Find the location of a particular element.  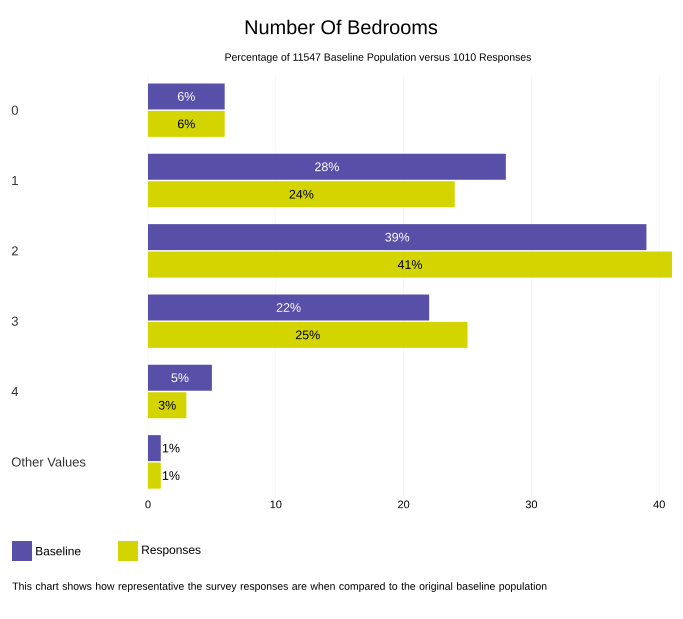

legend-label: Responses is located at coordinates (171, 551).